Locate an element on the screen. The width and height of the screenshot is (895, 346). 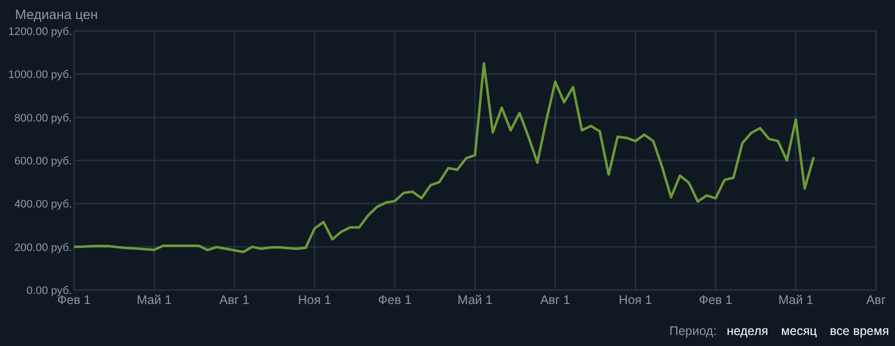
text: месяц is located at coordinates (799, 331).